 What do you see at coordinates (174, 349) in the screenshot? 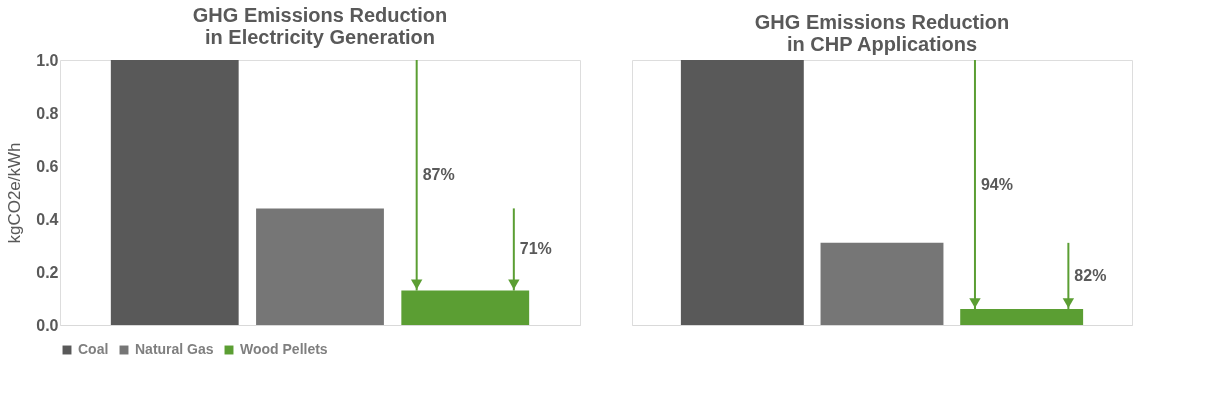
I see `legend-label: Natural Gas` at bounding box center [174, 349].